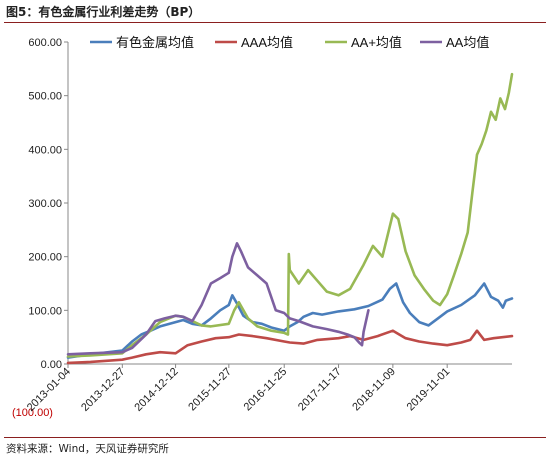 Image resolution: width=550 pixels, height=465 pixels. I want to click on chart-legend: 有色金属均值 AAA均值 AA+均值 AA均值, so click(289, 42).